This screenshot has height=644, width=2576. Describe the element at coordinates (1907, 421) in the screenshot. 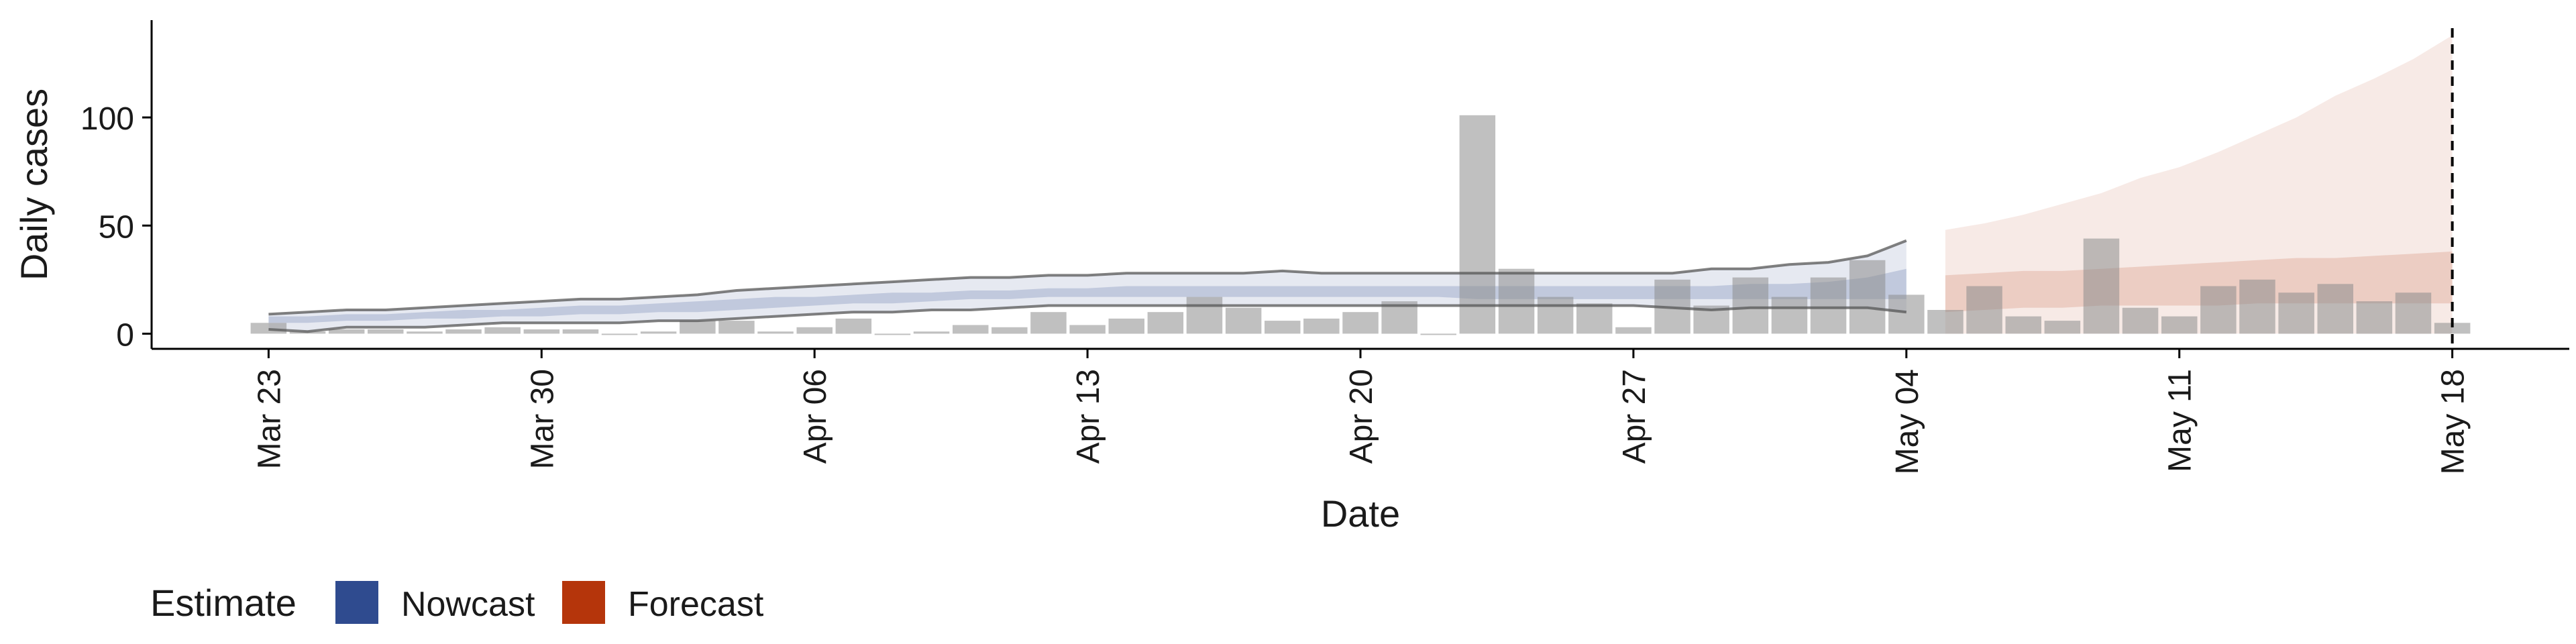

I see `x-tick-label: May 04` at that location.